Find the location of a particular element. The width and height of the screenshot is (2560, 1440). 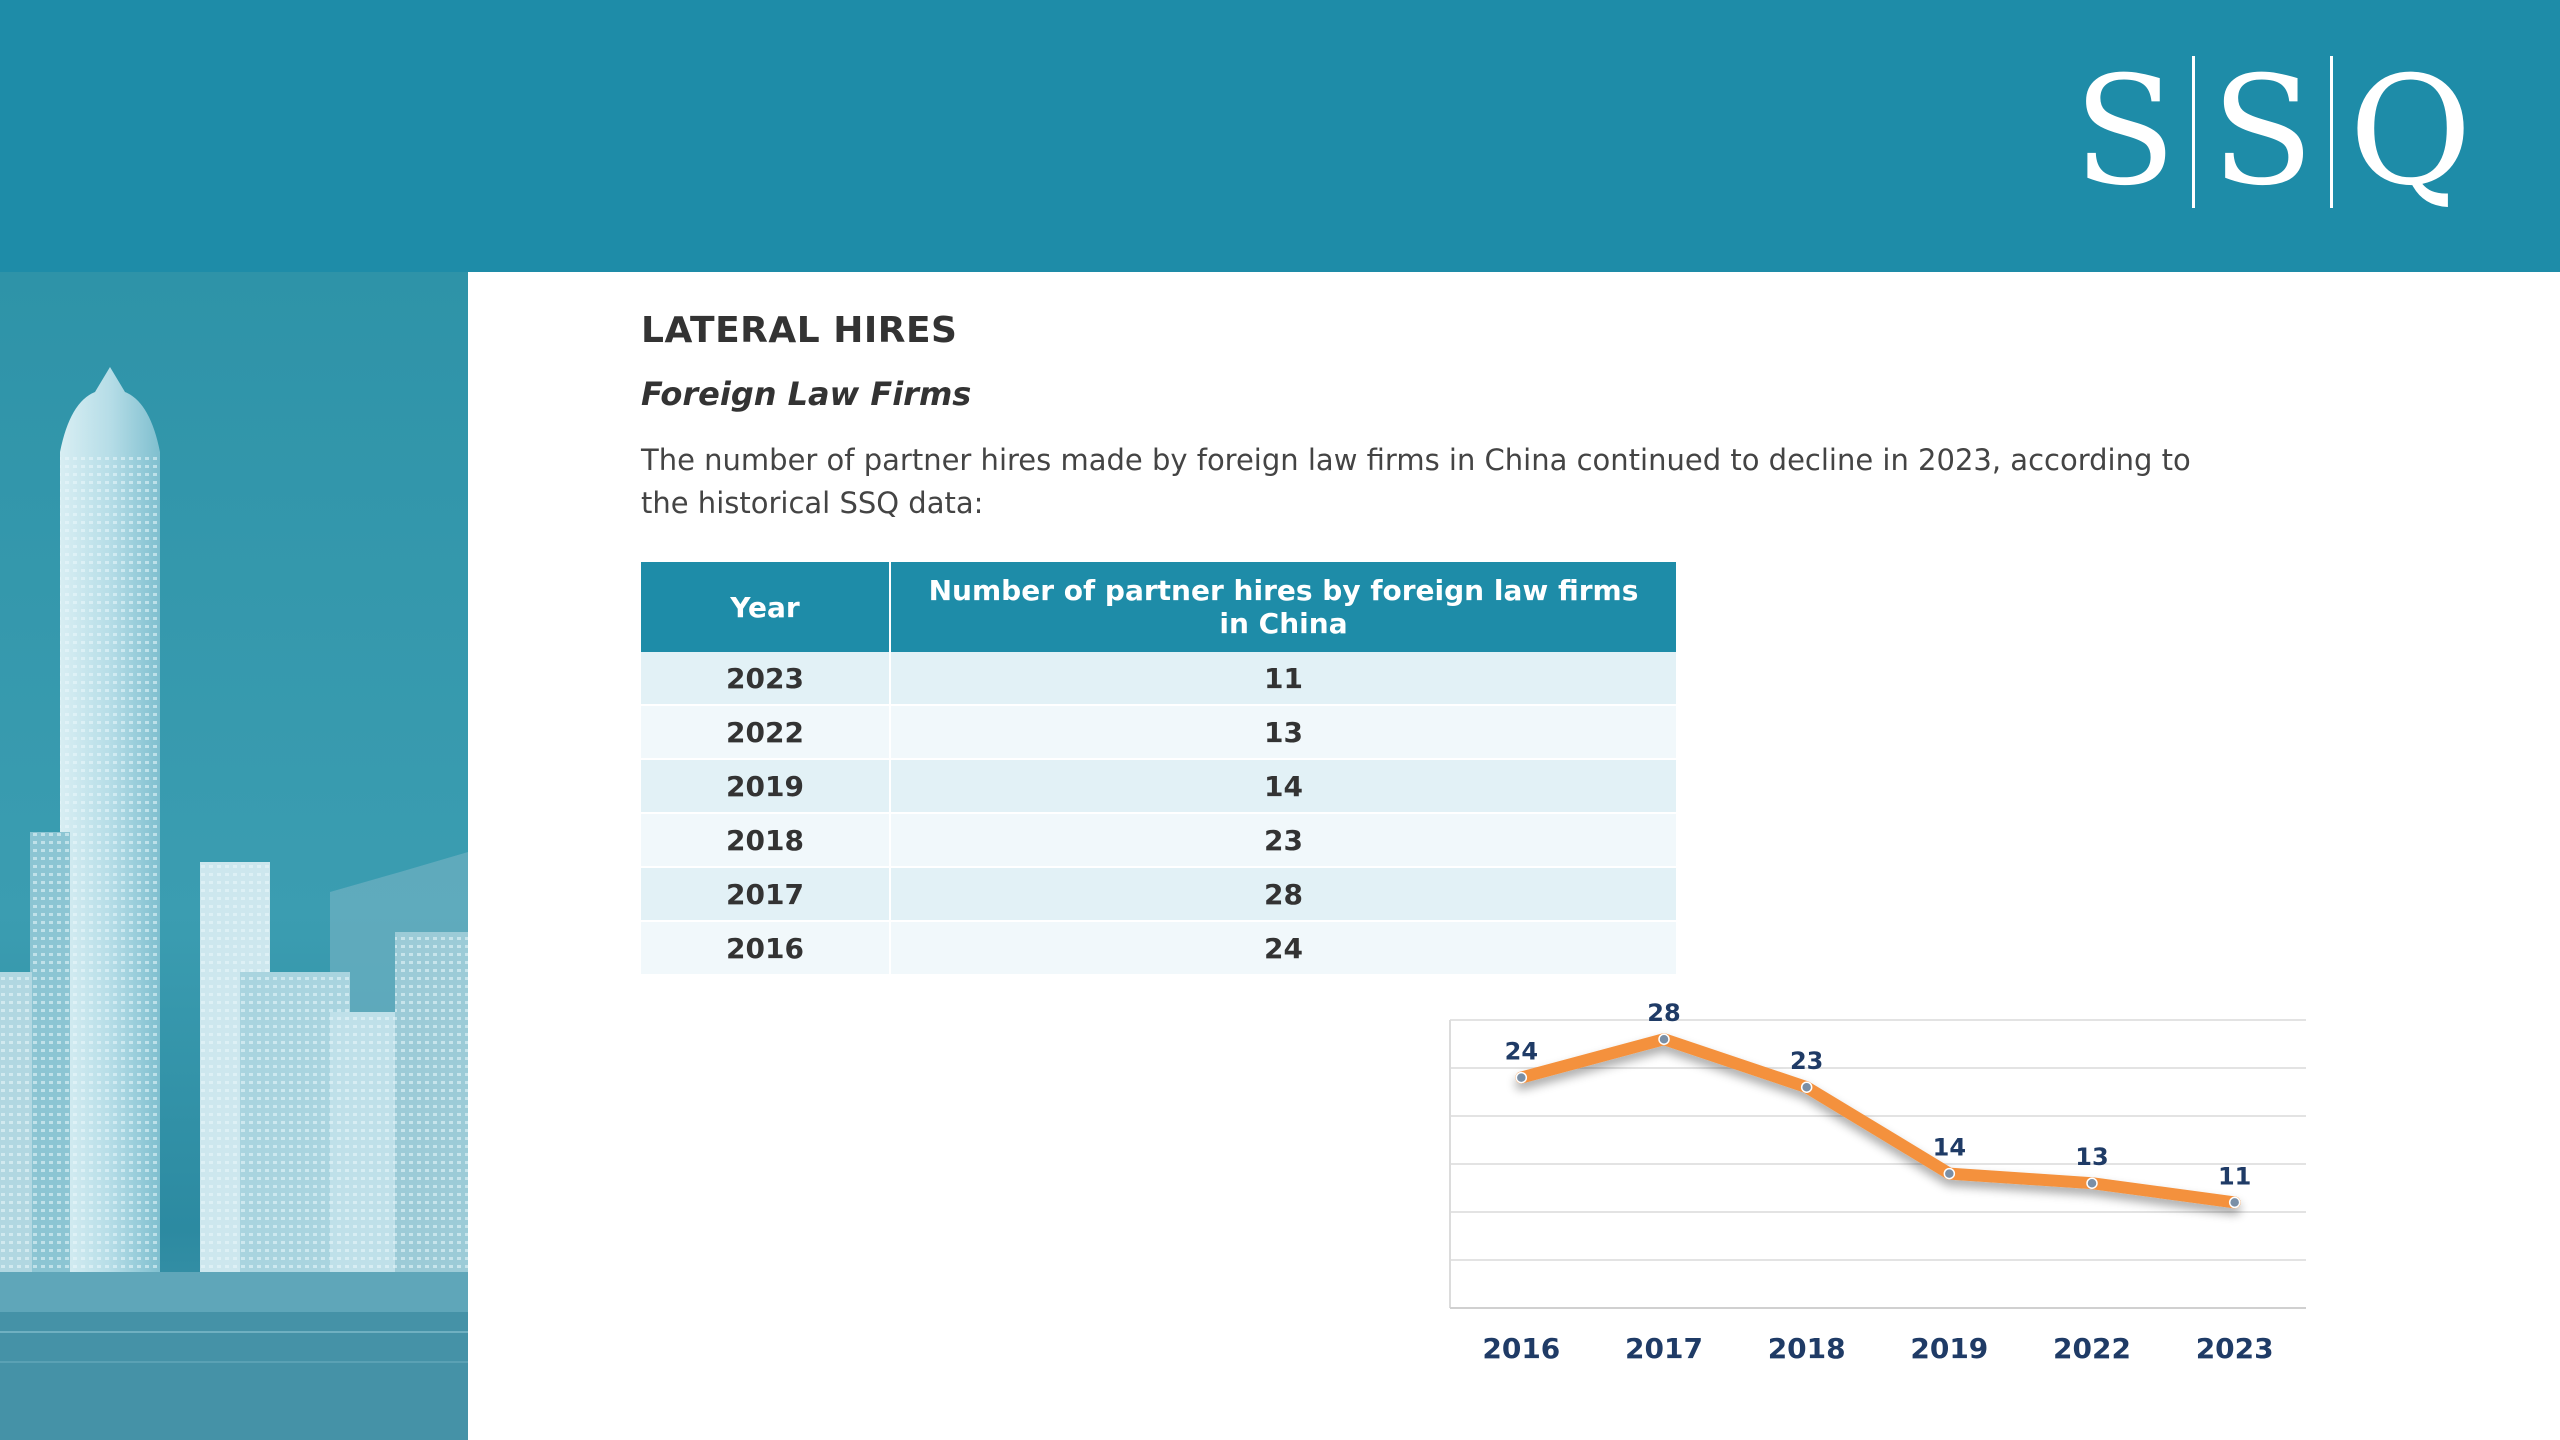

series-line is located at coordinates (1878, 1121).